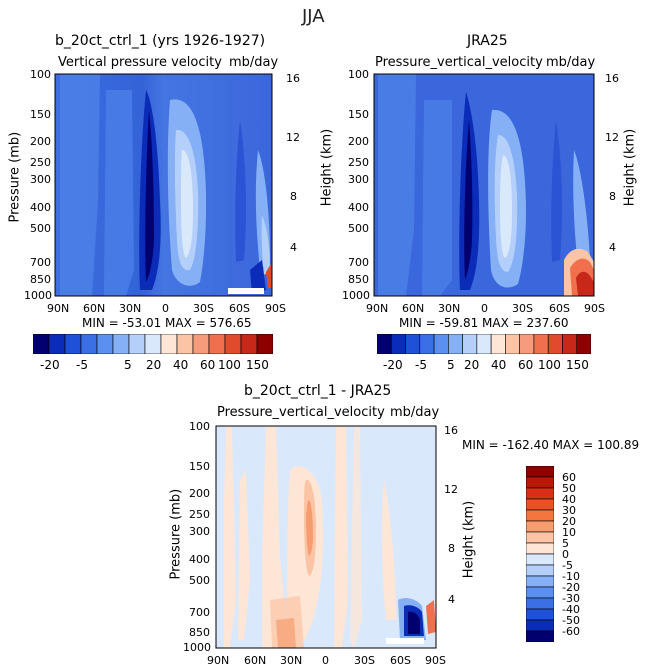  Describe the element at coordinates (160, 41) in the screenshot. I see `panel-model-title: b_20ct_ctrl_1 (yrs 1926-1927)` at that location.